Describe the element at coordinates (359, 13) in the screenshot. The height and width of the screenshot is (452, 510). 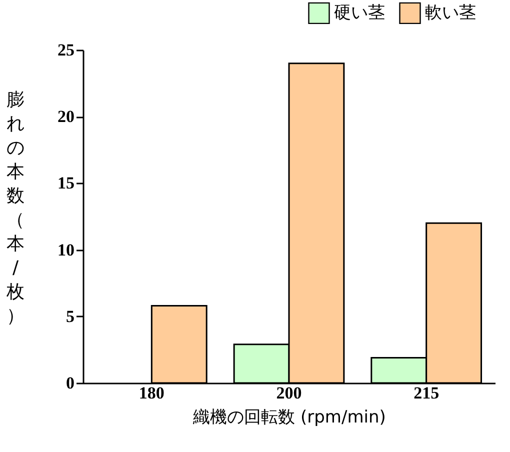
I see `legend-label: 硬い茎` at that location.